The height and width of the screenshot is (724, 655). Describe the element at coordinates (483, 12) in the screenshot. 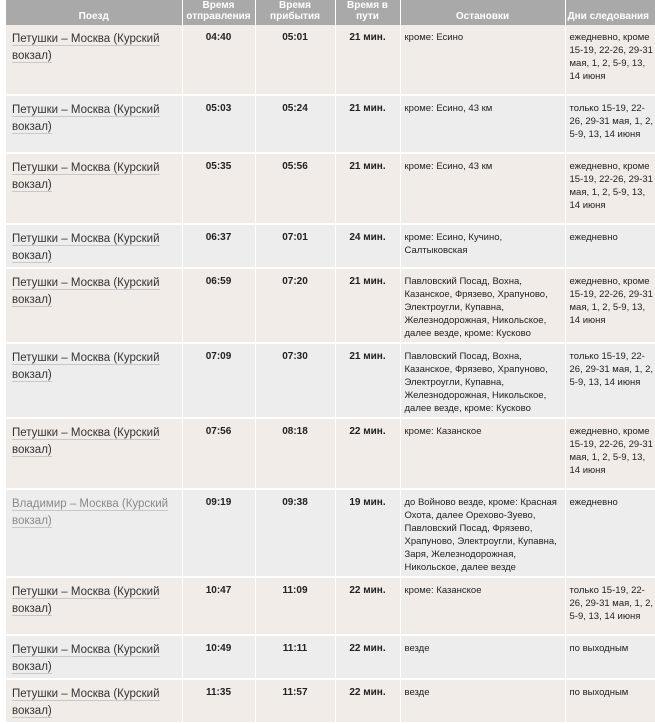

I see `header-stops: Остановки` at that location.